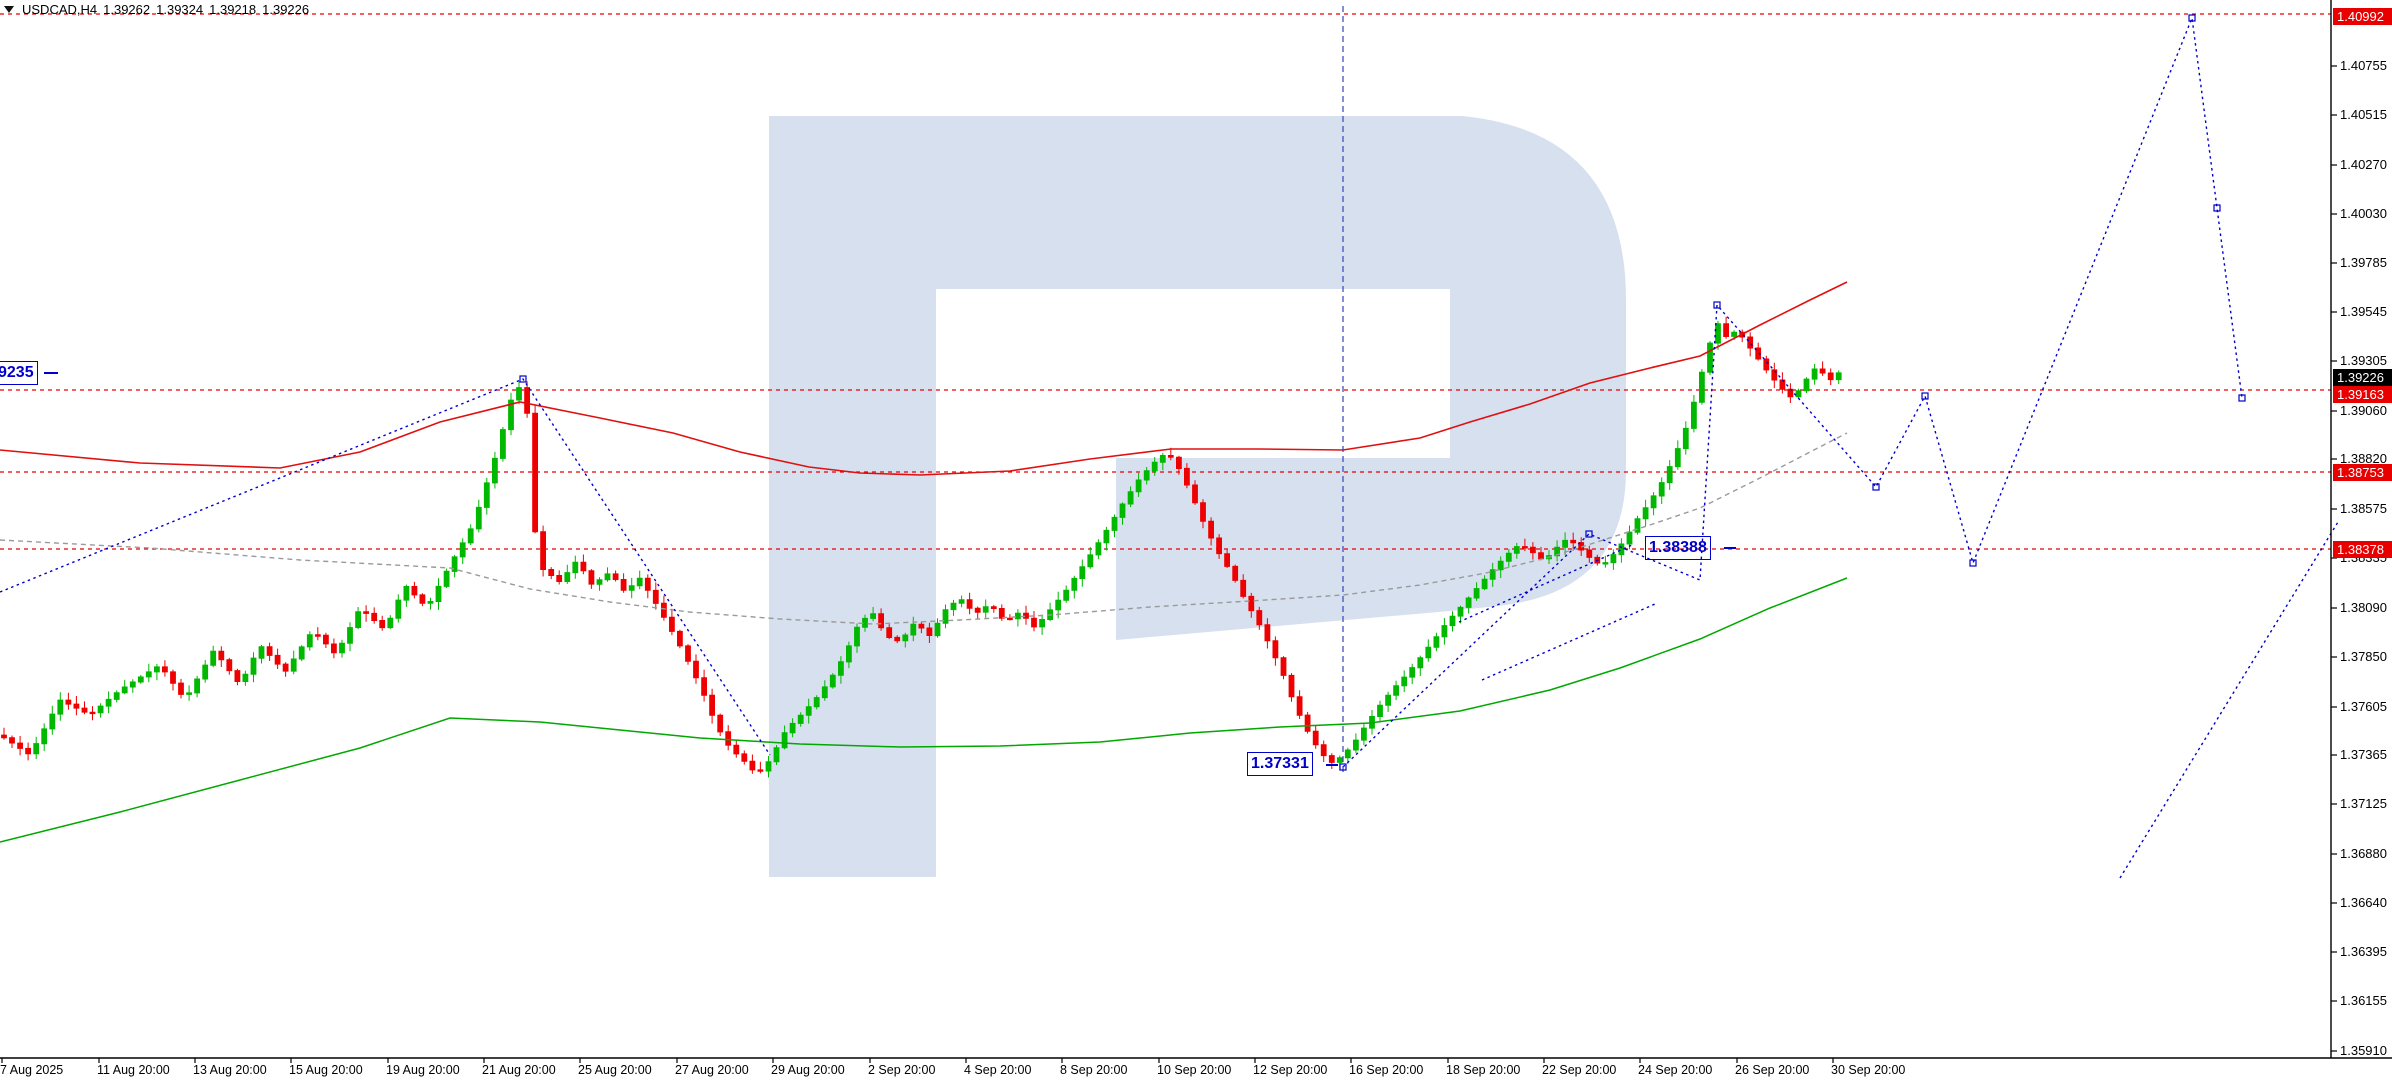 This screenshot has height=1090, width=2392. I want to click on time-axis-label: 11 Aug 20:00, so click(133, 1070).